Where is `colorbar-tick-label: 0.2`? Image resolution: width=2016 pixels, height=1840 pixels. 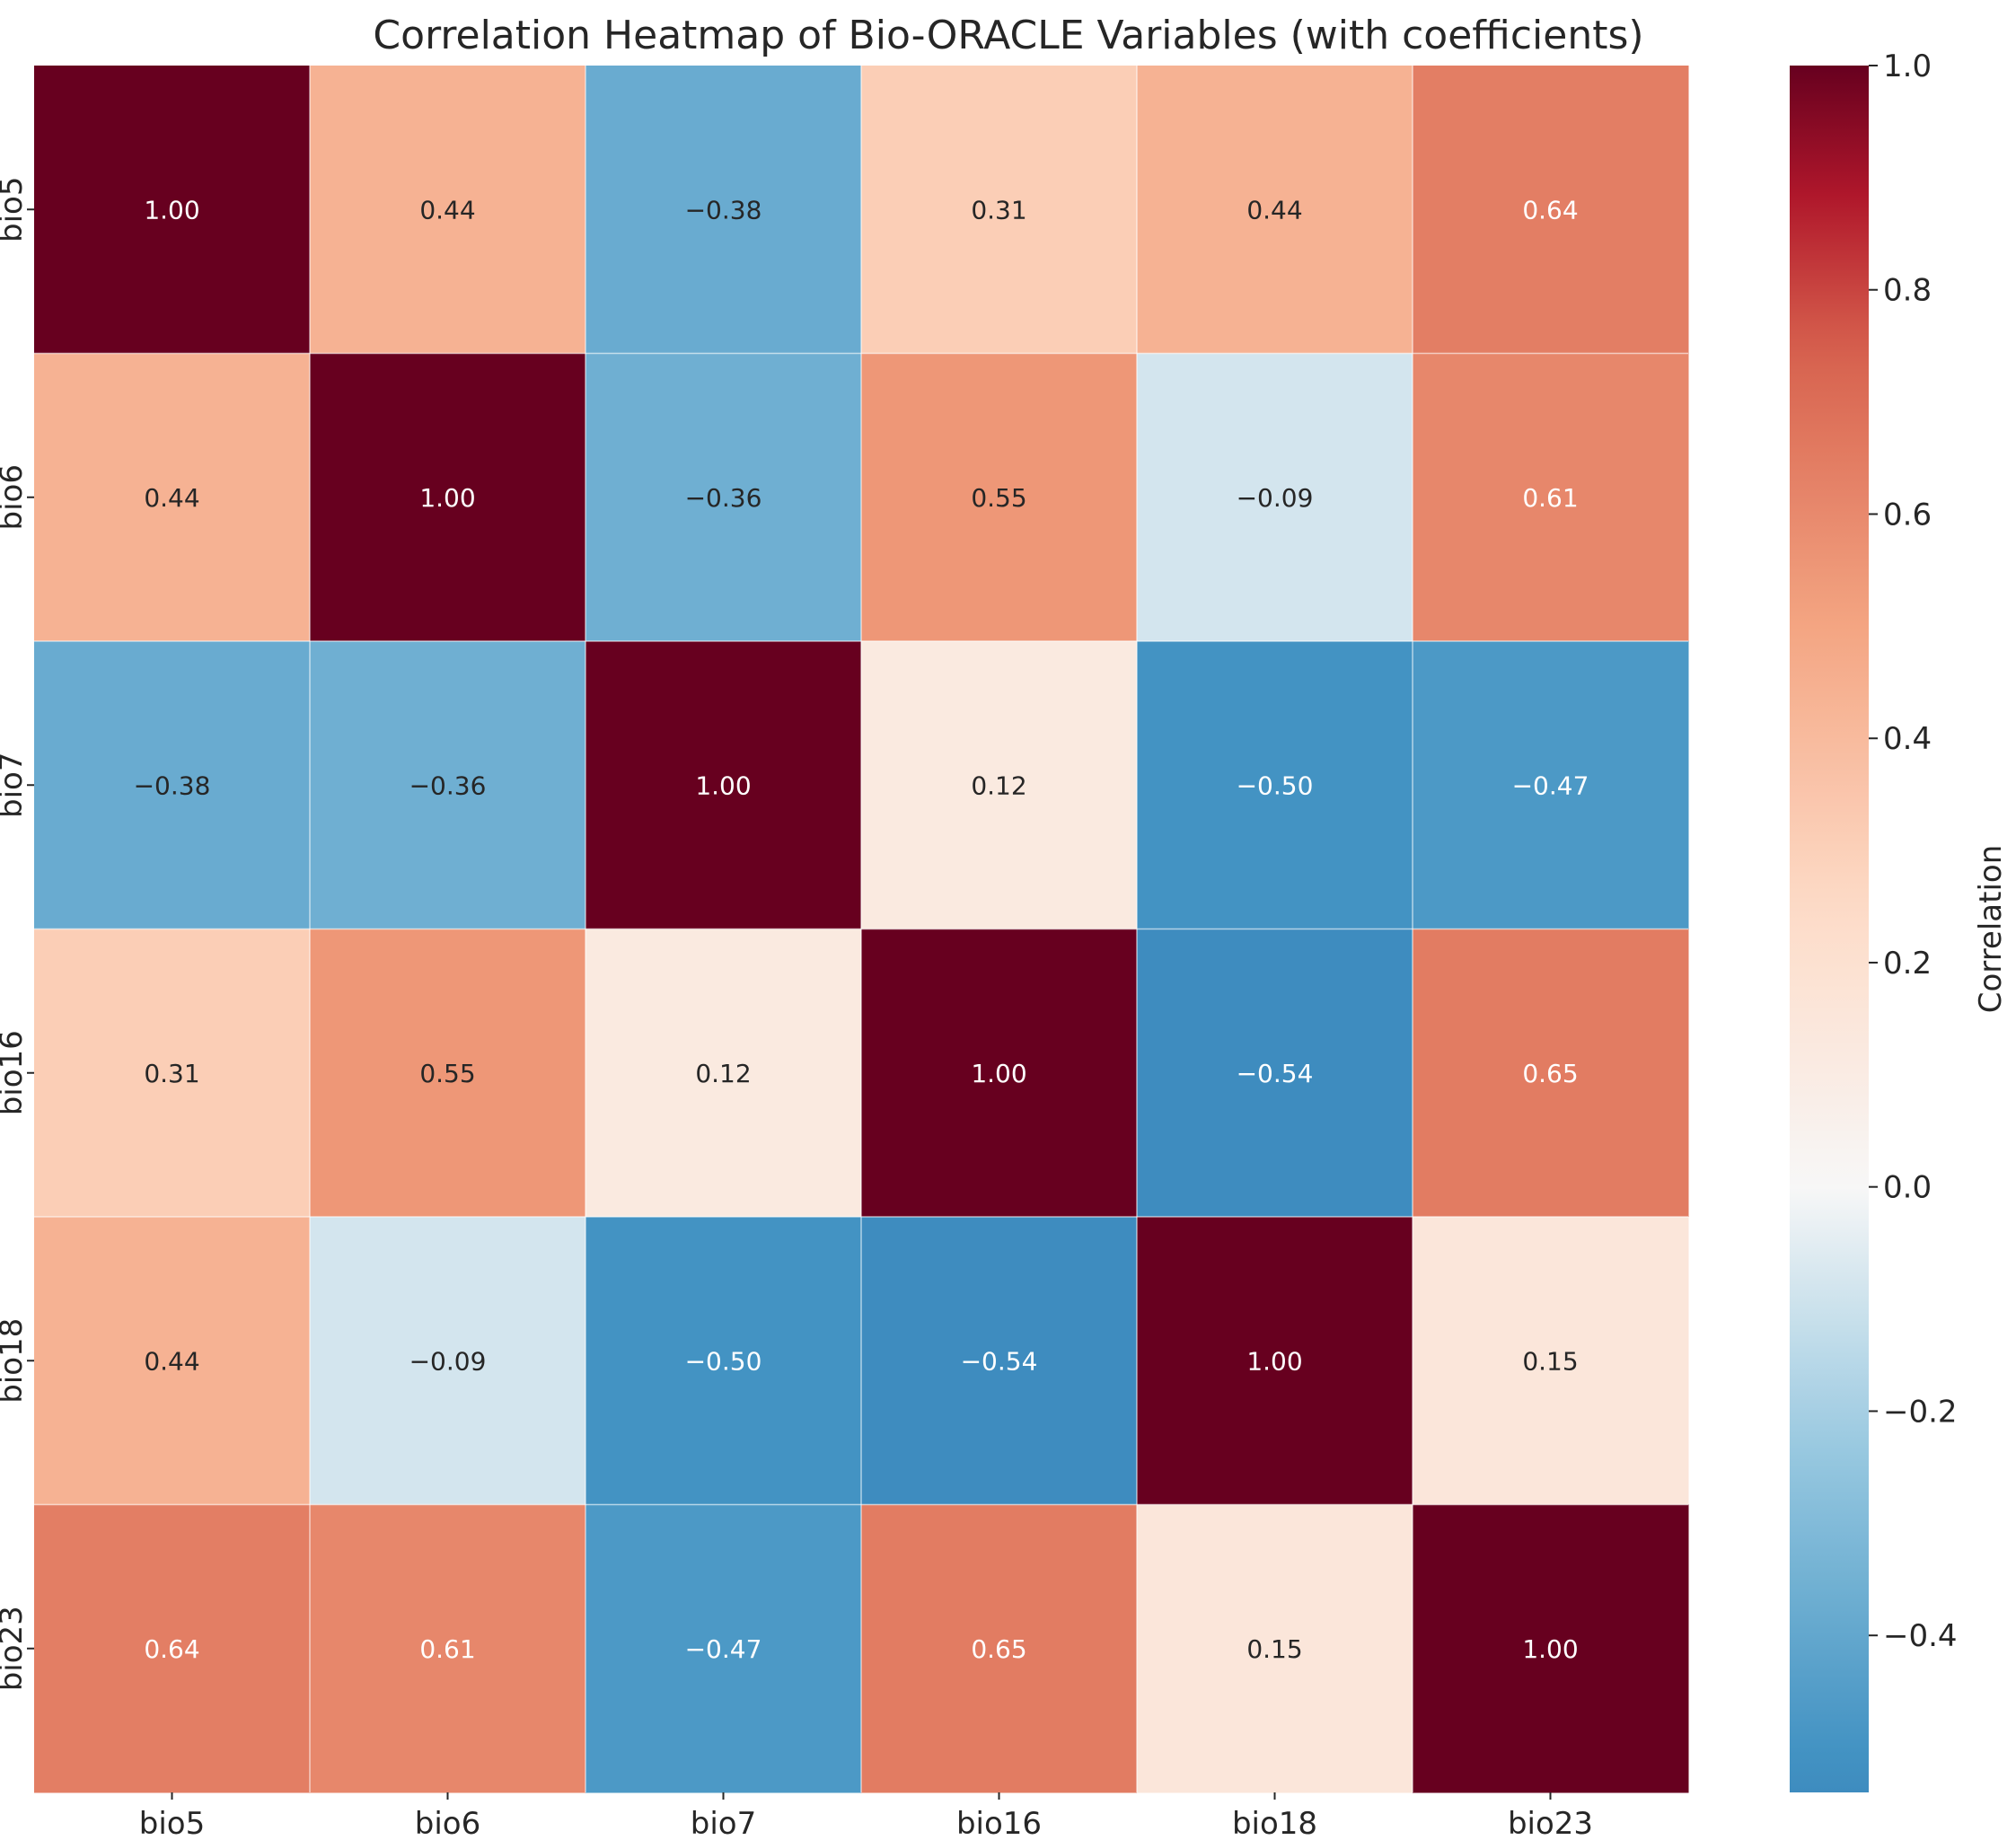
colorbar-tick-label: 0.2 is located at coordinates (1907, 964).